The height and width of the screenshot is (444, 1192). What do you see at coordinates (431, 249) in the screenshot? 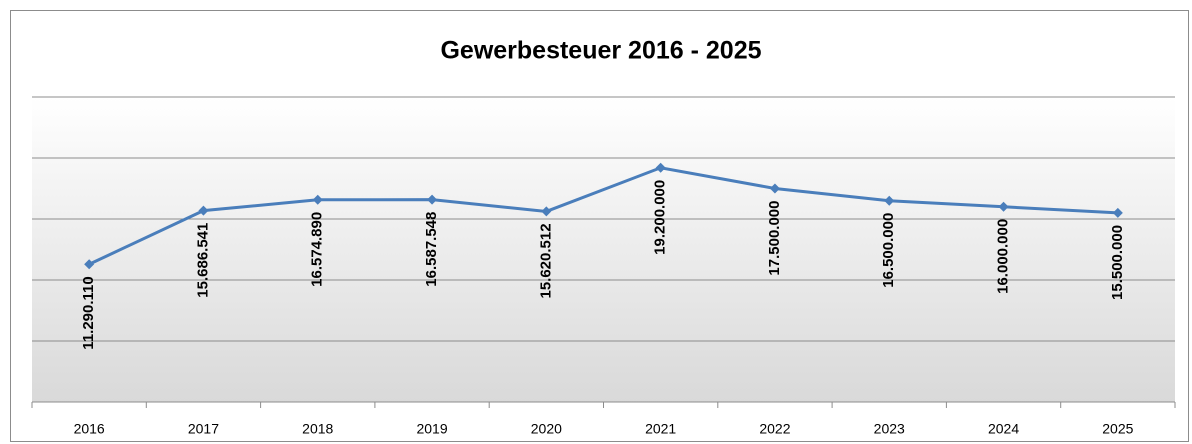
I see `data-label: 16.587.548` at bounding box center [431, 249].